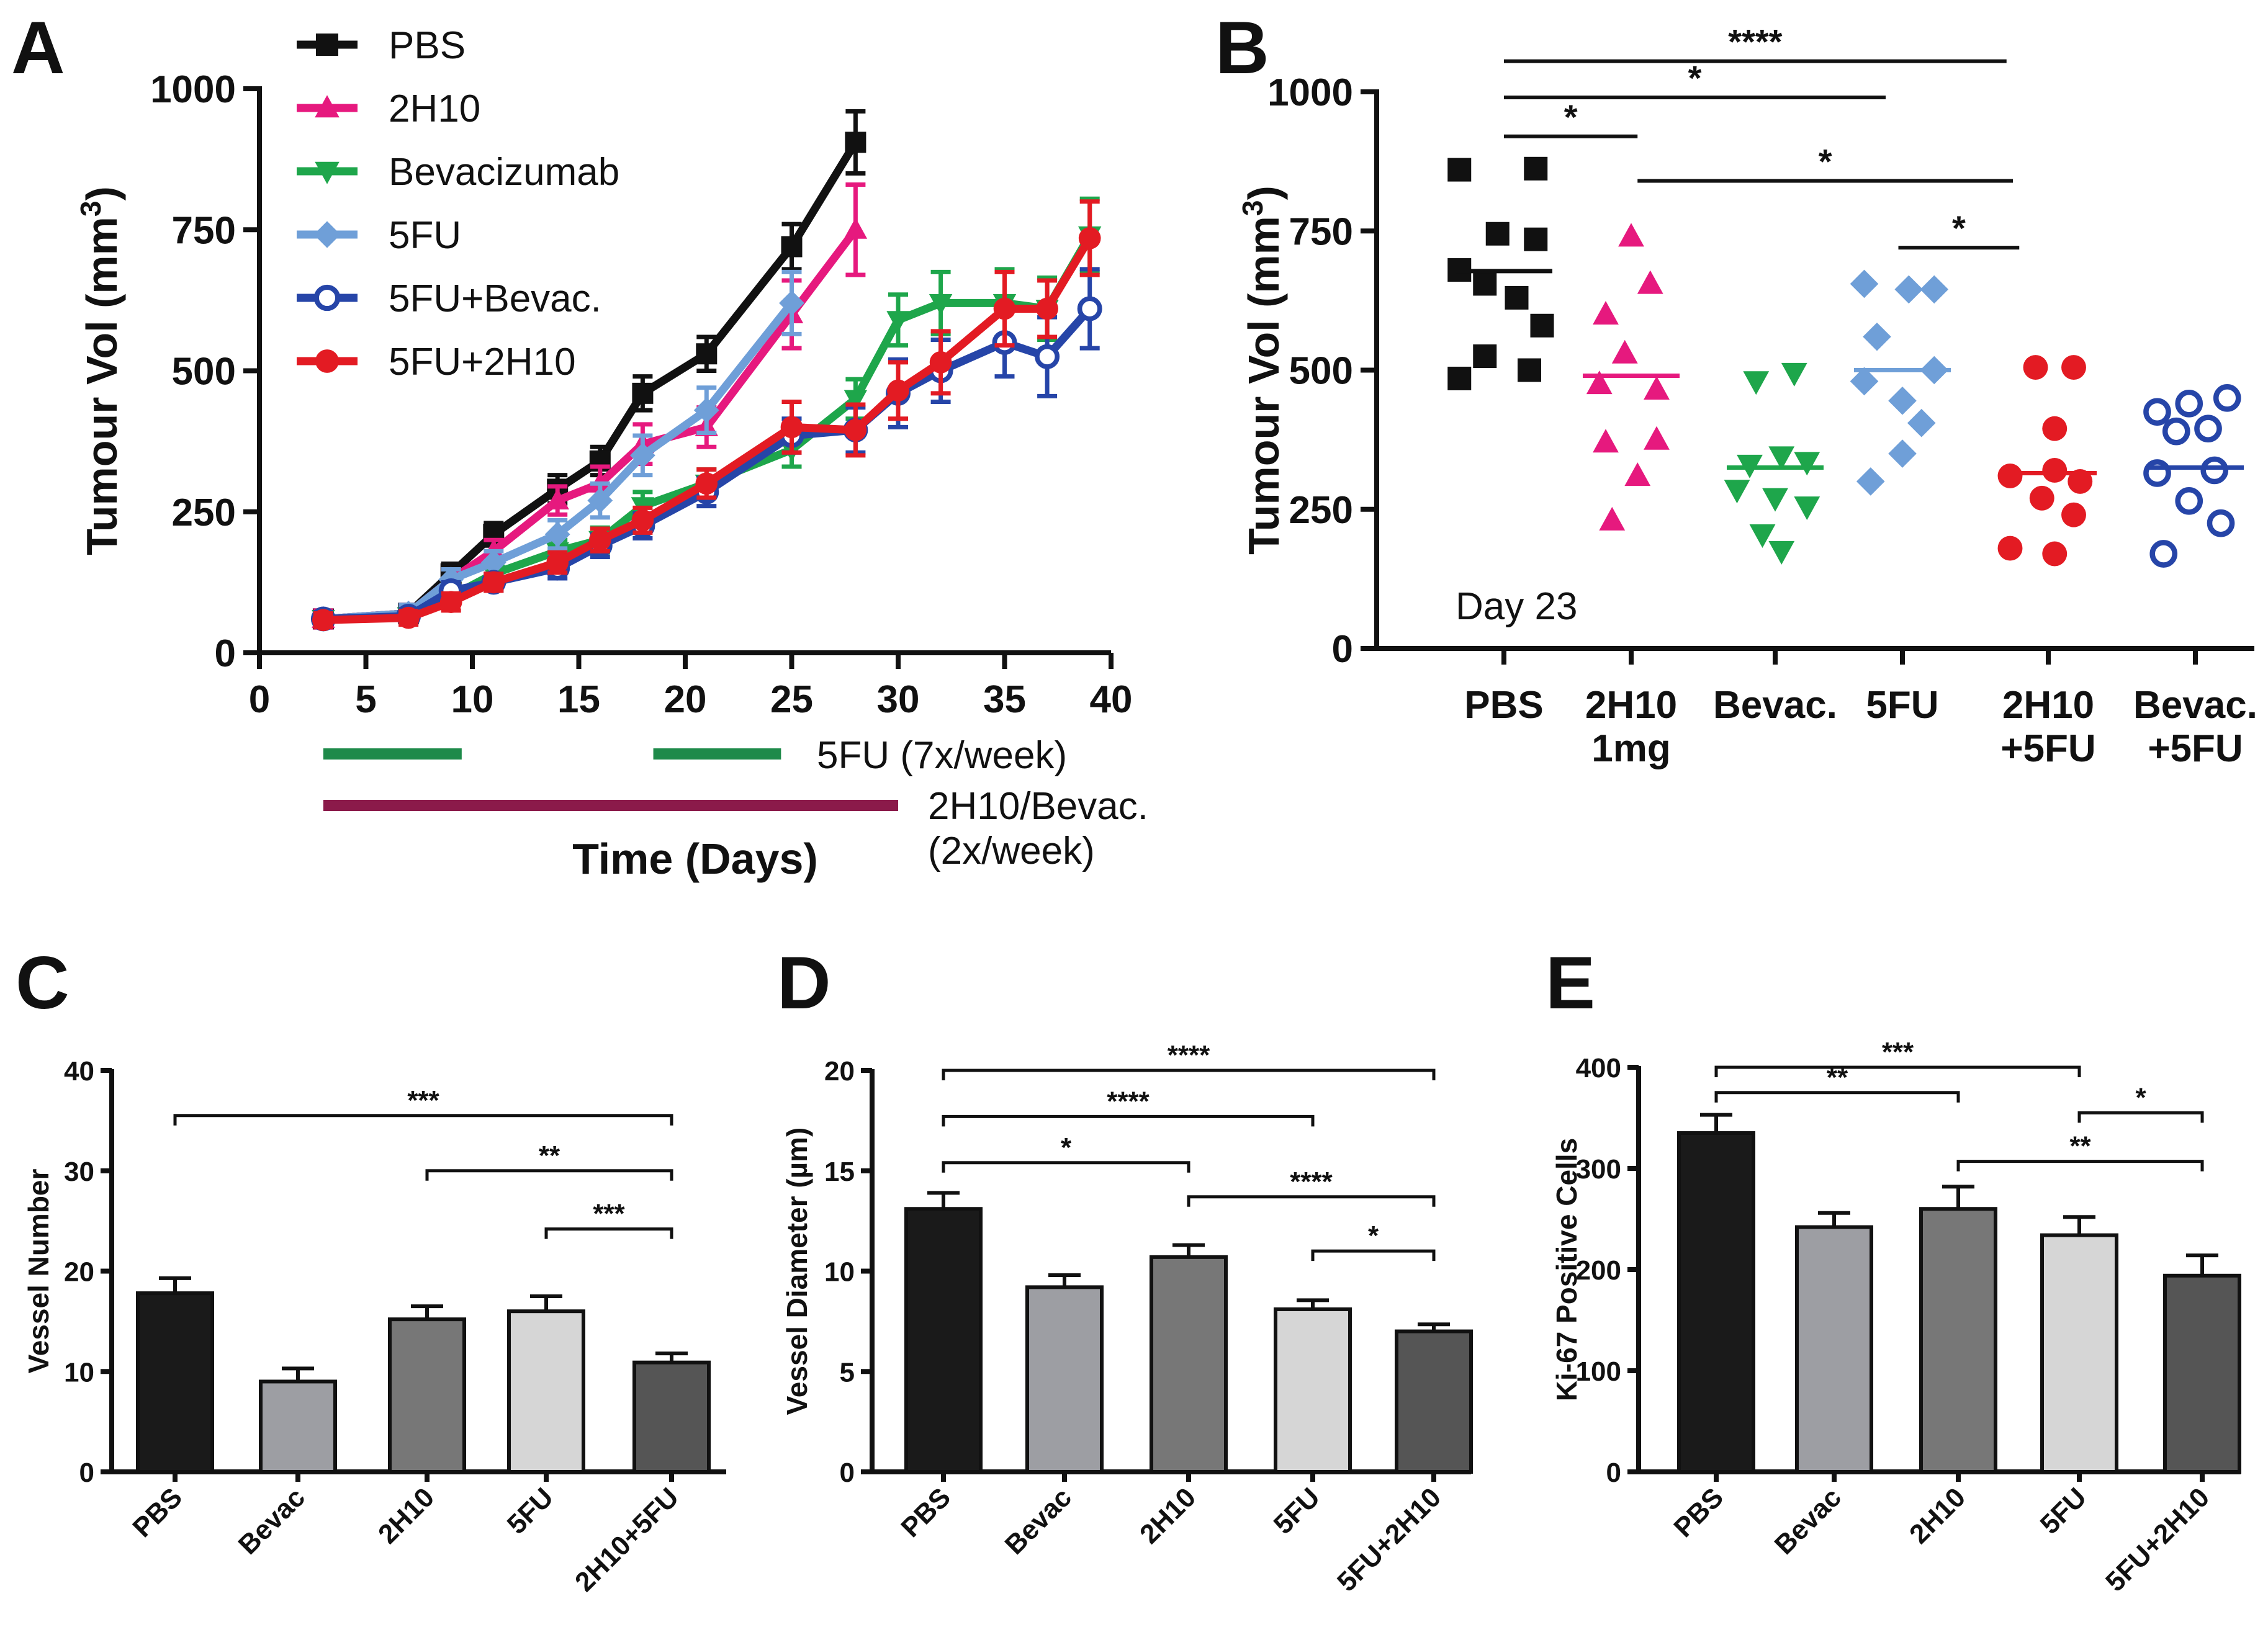 The height and width of the screenshot is (1627, 2268). Describe the element at coordinates (942, 755) in the screenshot. I see `schedule-label-5fu: 5FU (7x/week)` at that location.